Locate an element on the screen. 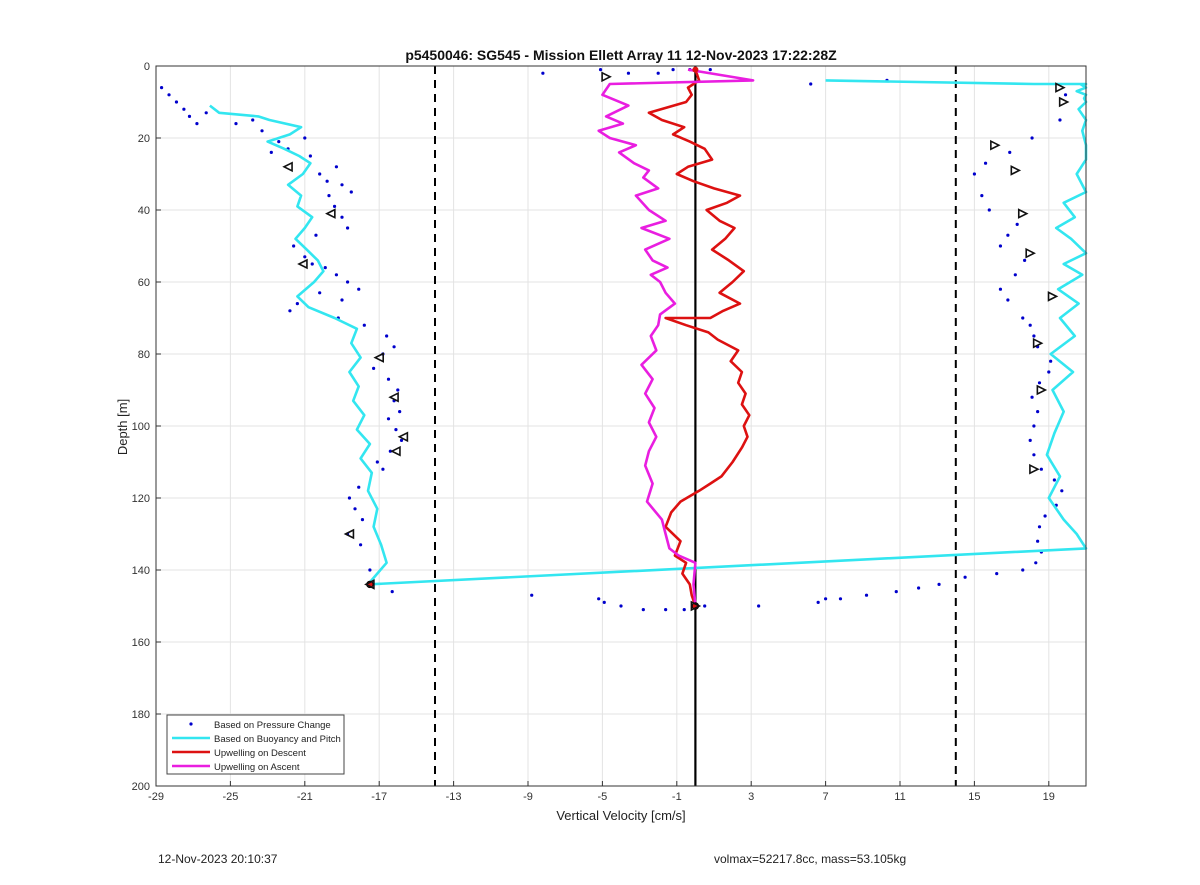 This screenshot has height=885, width=1200. legend-item-pressure: Based on Pressure Change is located at coordinates (260, 725).